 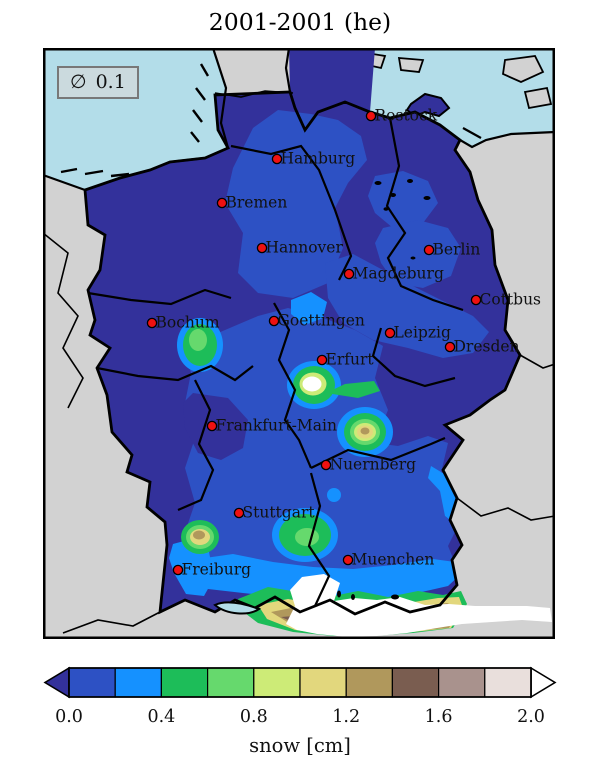 I want to click on city-label-nuernberg: Nuernberg, so click(x=373, y=465).